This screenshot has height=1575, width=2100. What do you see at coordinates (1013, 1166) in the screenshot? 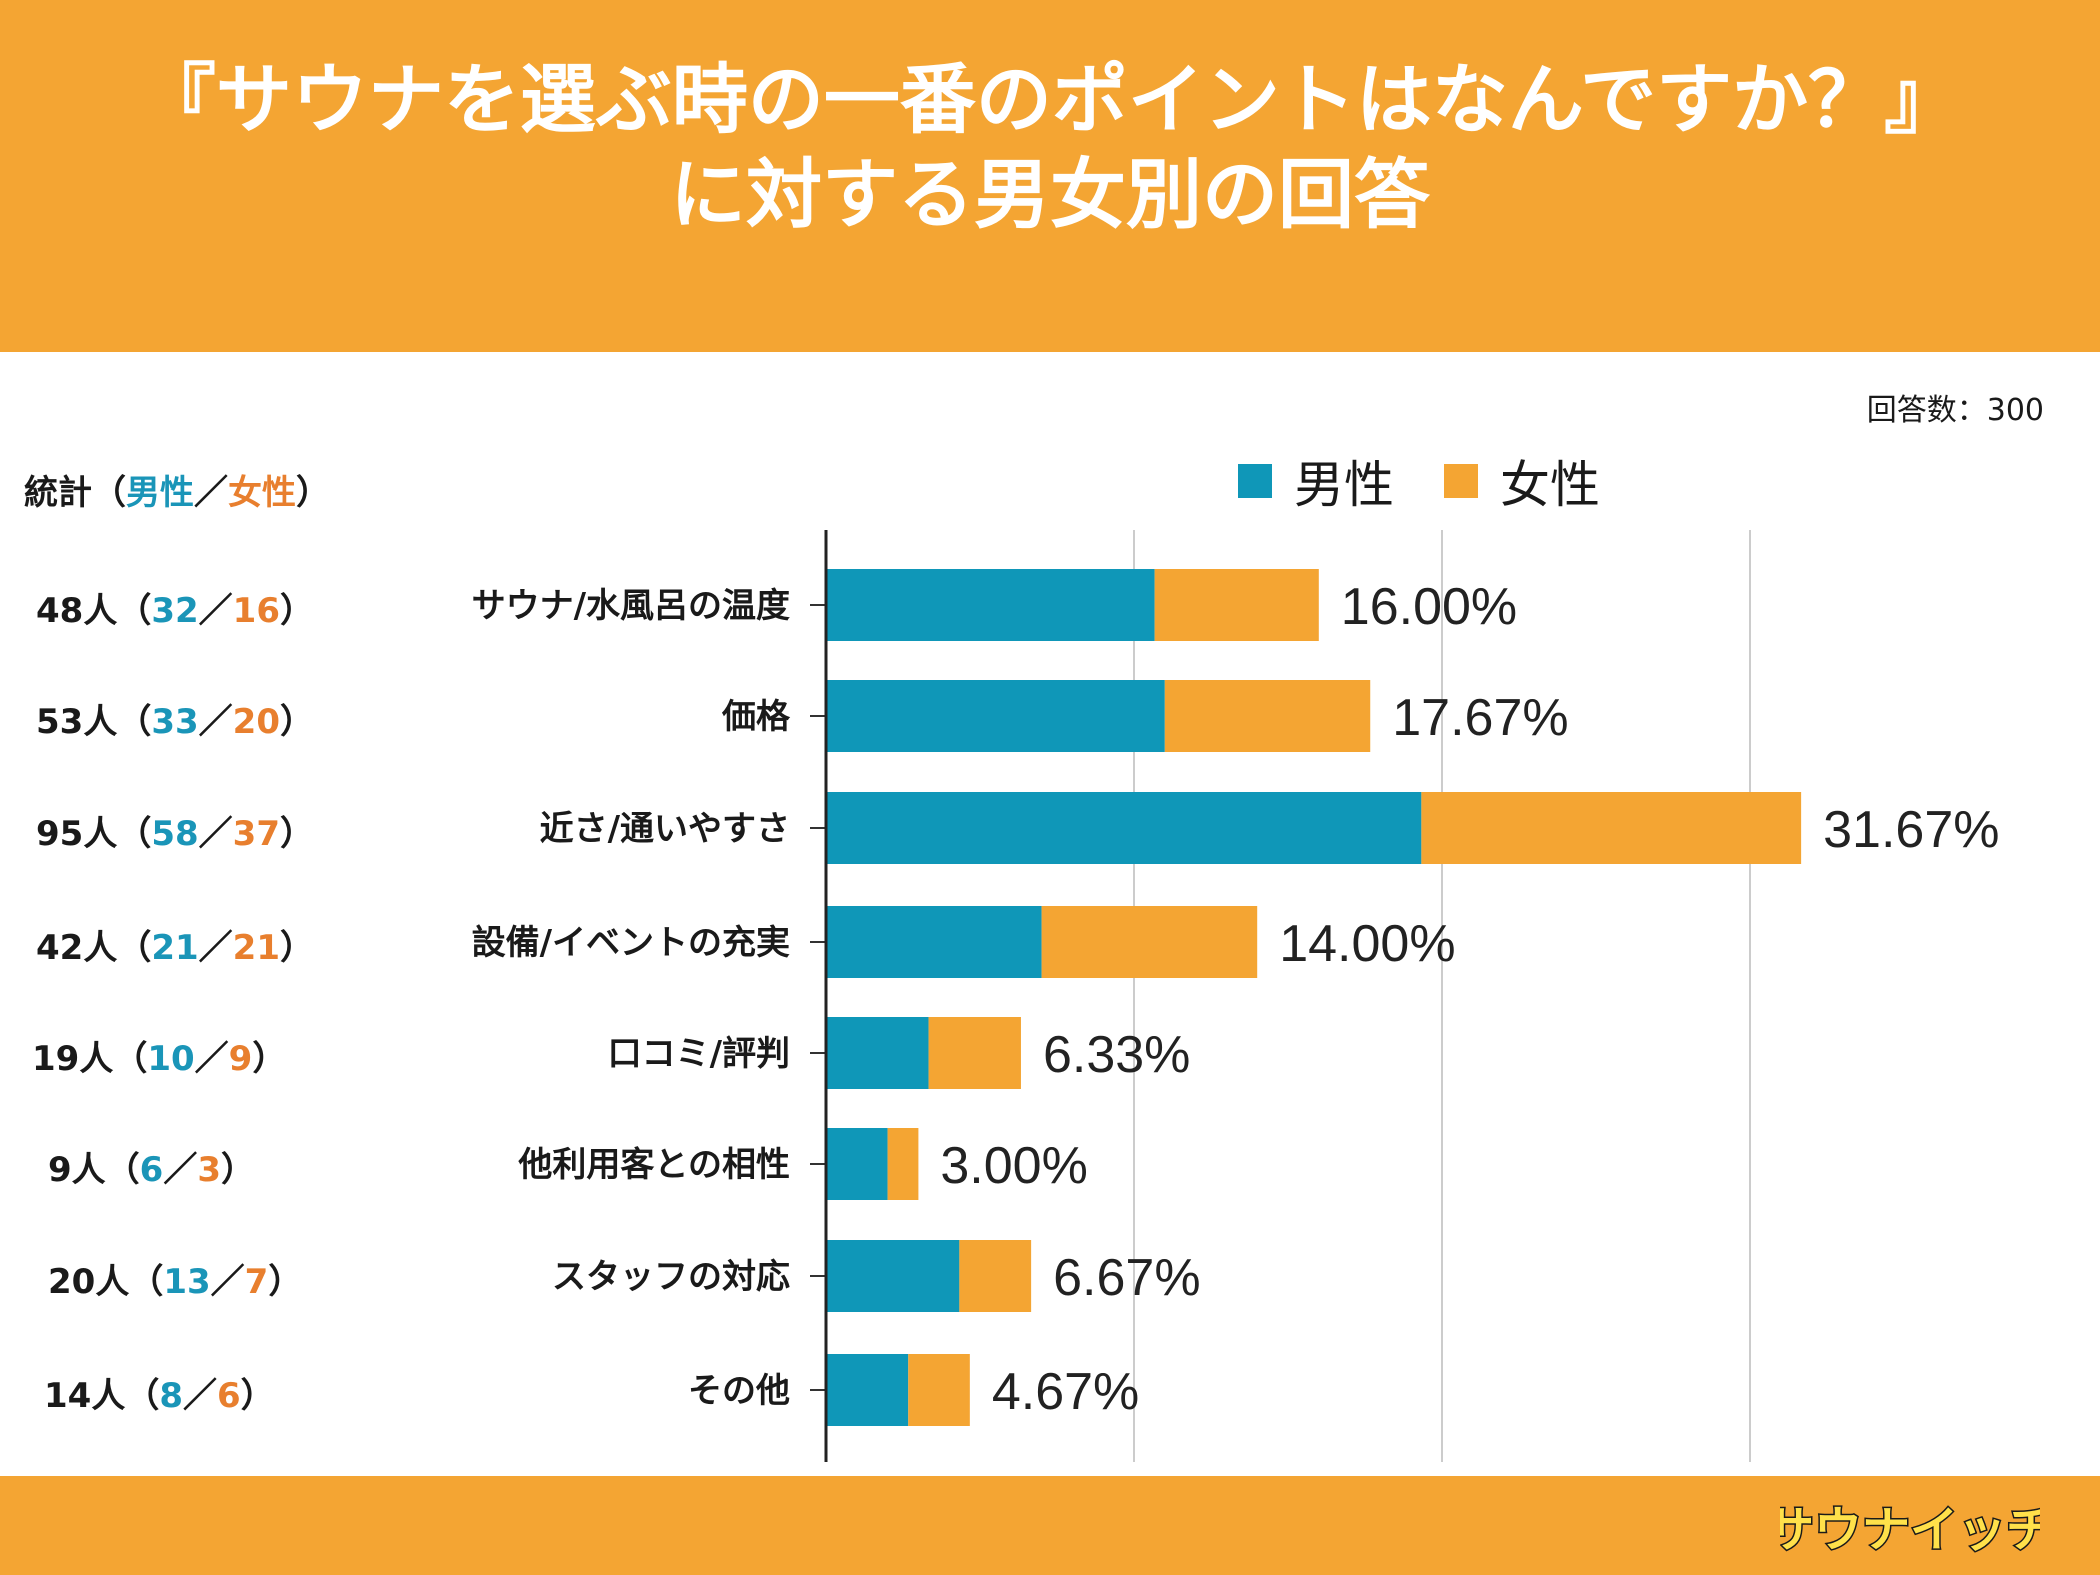
I see `data-label-6: 3.00%` at bounding box center [1013, 1166].